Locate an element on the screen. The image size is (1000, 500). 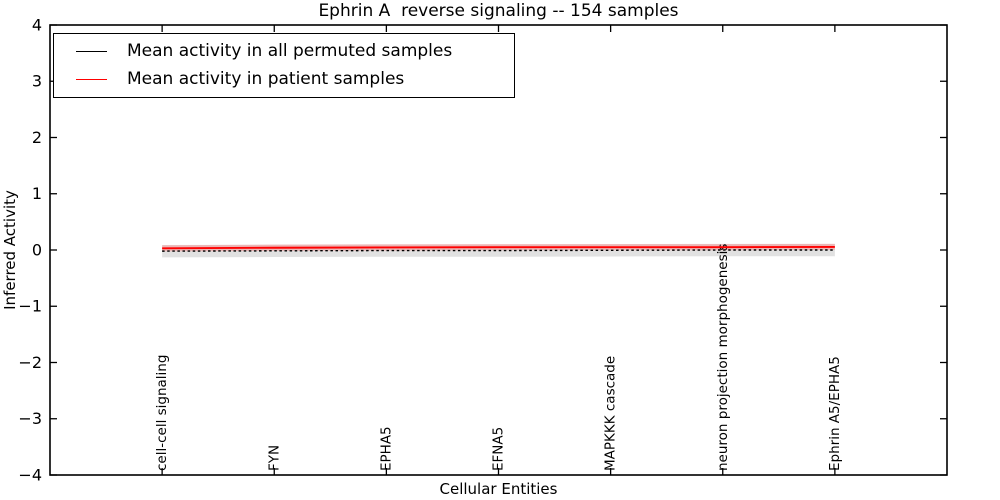
y-tick-label: 1 is located at coordinates (37, 193).